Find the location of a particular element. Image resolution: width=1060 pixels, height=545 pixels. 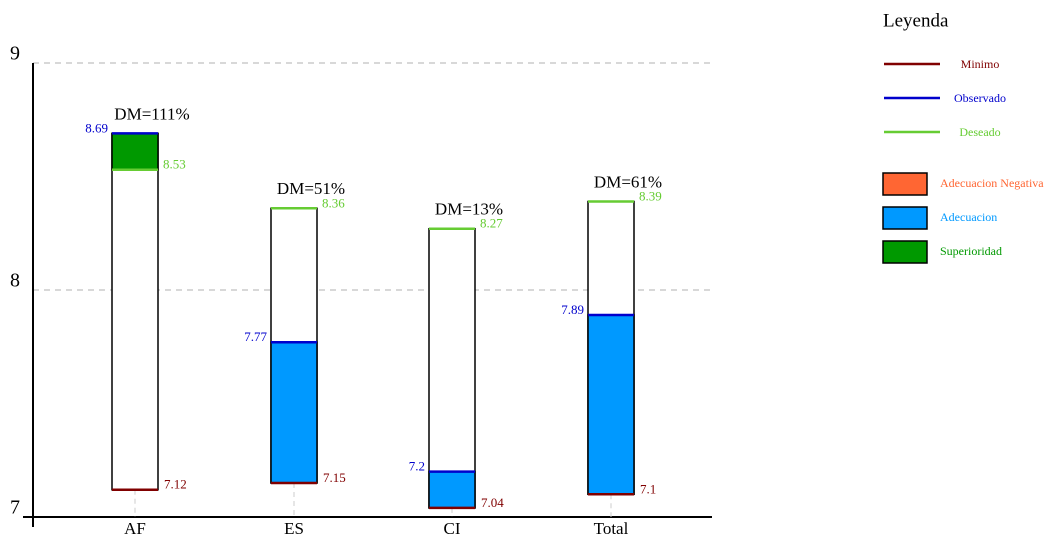

minimum-label: 7.04 is located at coordinates (492, 502).